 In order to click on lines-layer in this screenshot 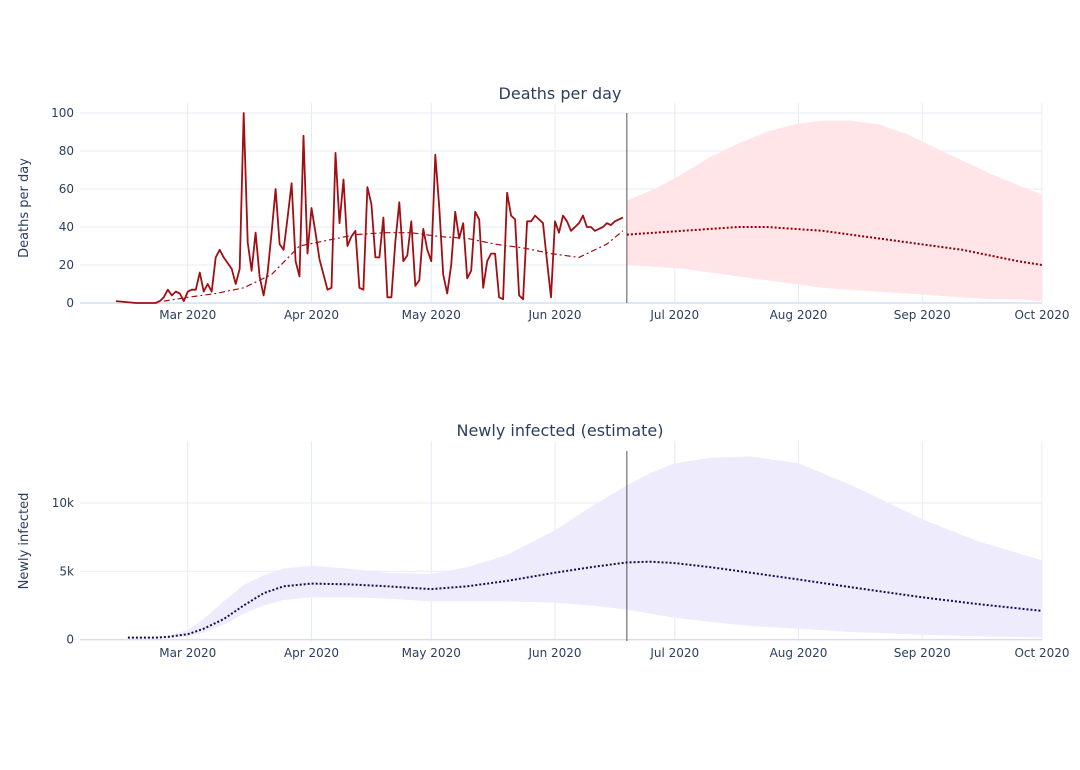, I will do `click(585, 599)`.